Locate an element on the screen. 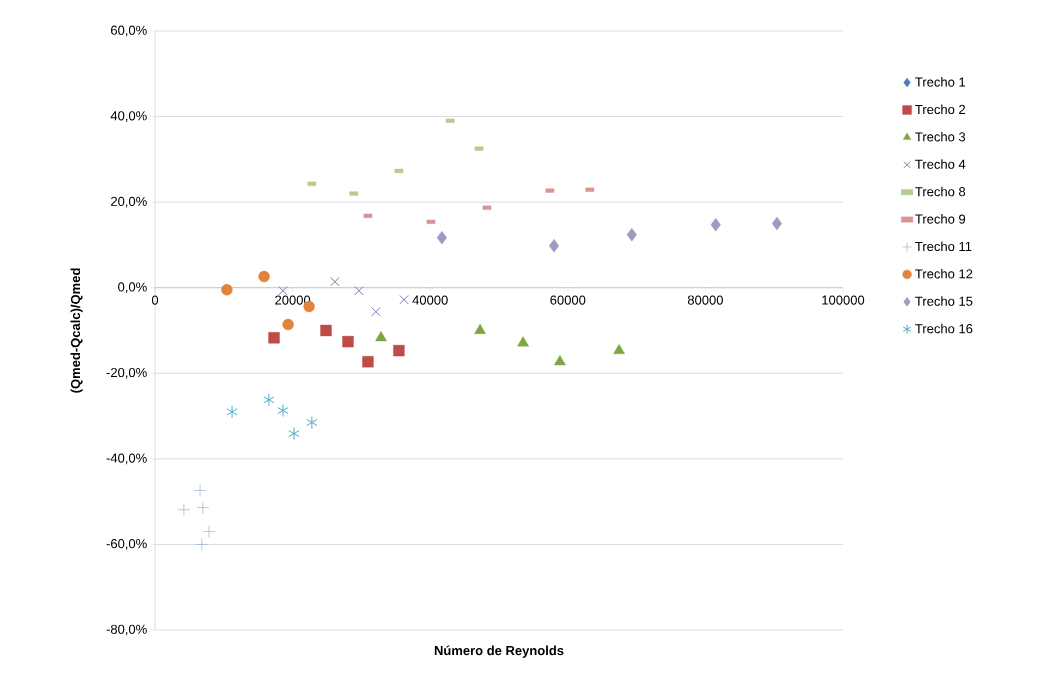 Image resolution: width=1041 pixels, height=689 pixels. x-axis-title: Número de Reynolds is located at coordinates (499, 651).